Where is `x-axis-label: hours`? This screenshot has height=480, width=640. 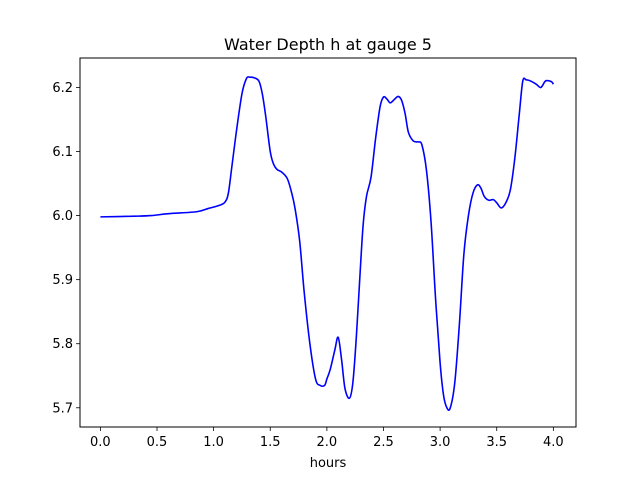
x-axis-label: hours is located at coordinates (328, 463).